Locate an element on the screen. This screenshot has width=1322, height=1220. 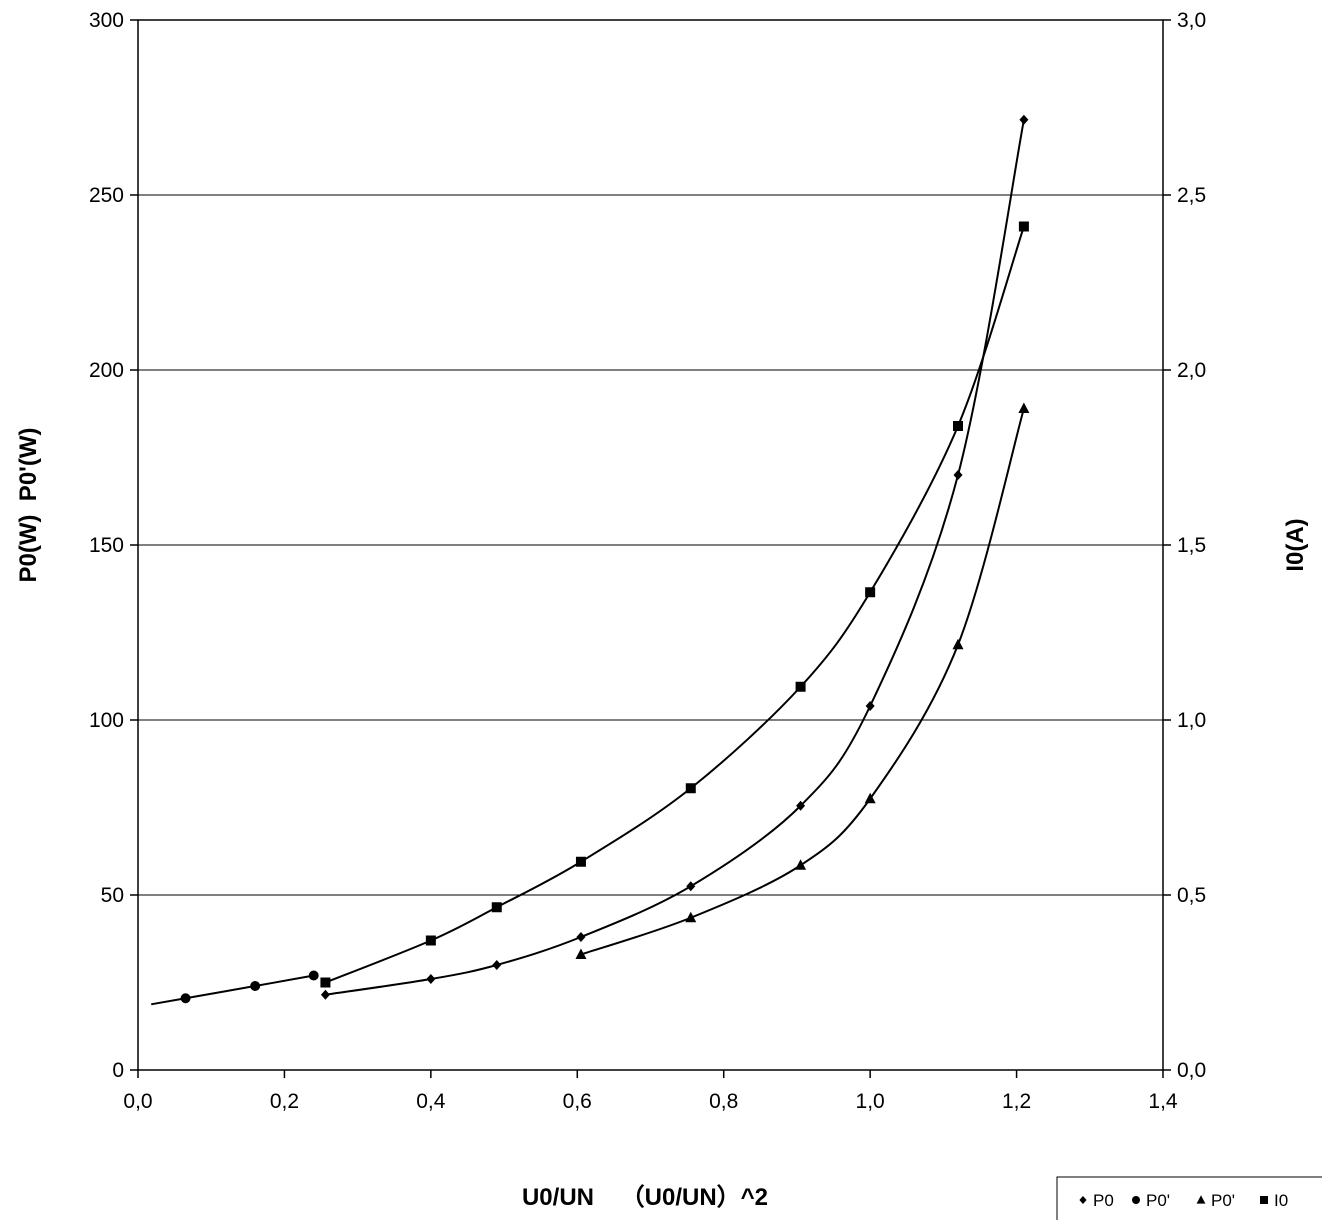
legend-box is located at coordinates (1189, 1198).